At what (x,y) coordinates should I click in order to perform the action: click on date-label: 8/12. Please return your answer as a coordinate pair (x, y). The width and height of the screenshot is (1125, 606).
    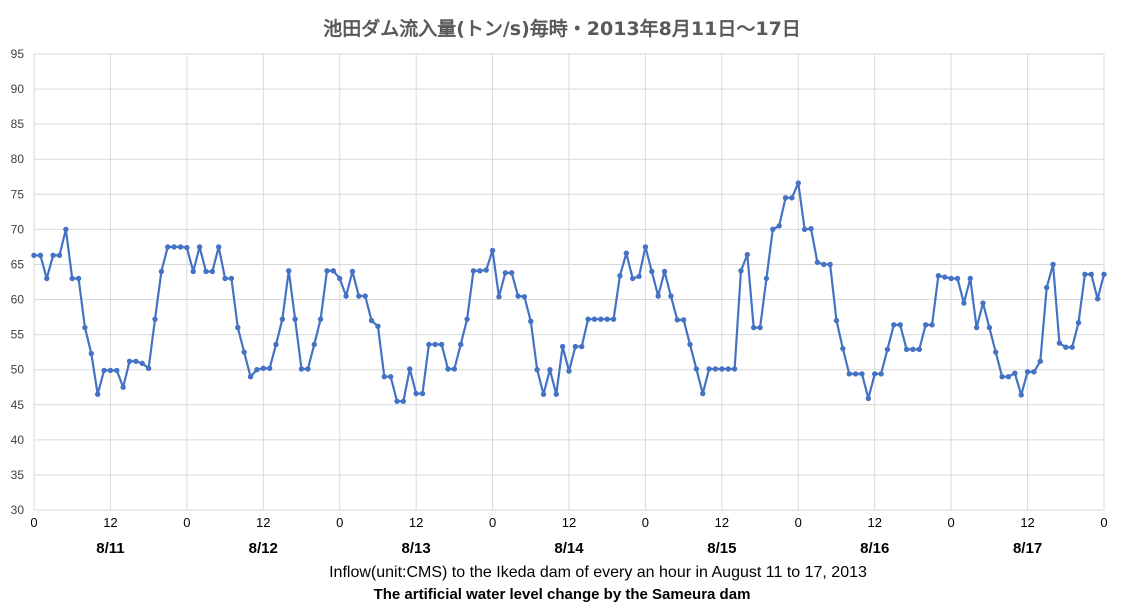
    Looking at the image, I should click on (263, 548).